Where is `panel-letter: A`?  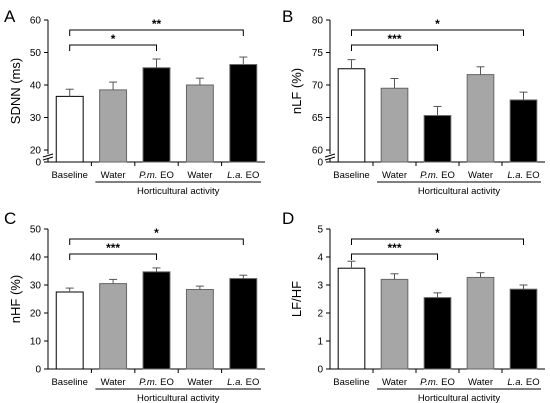
panel-letter: A is located at coordinates (10, 16).